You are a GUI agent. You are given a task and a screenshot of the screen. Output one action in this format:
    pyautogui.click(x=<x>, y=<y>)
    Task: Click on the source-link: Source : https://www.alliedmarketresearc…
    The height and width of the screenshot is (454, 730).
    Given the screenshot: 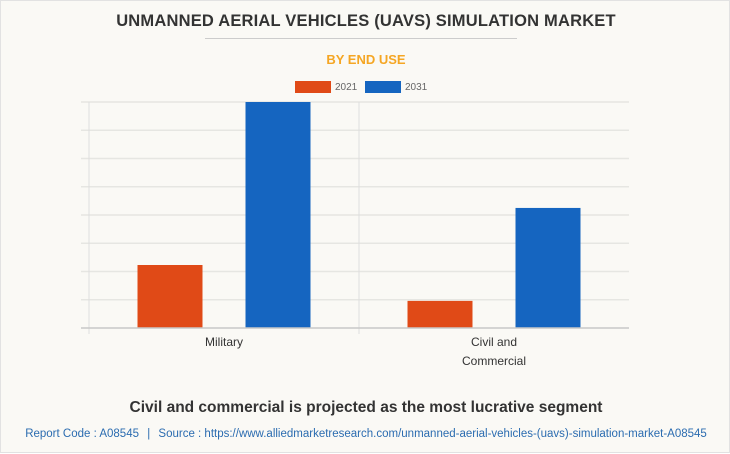 What is the action you would take?
    pyautogui.click(x=432, y=434)
    